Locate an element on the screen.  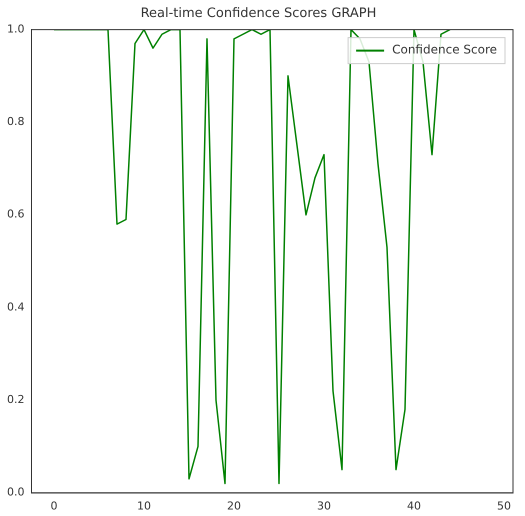
x-tick-label: 0 is located at coordinates (54, 505).